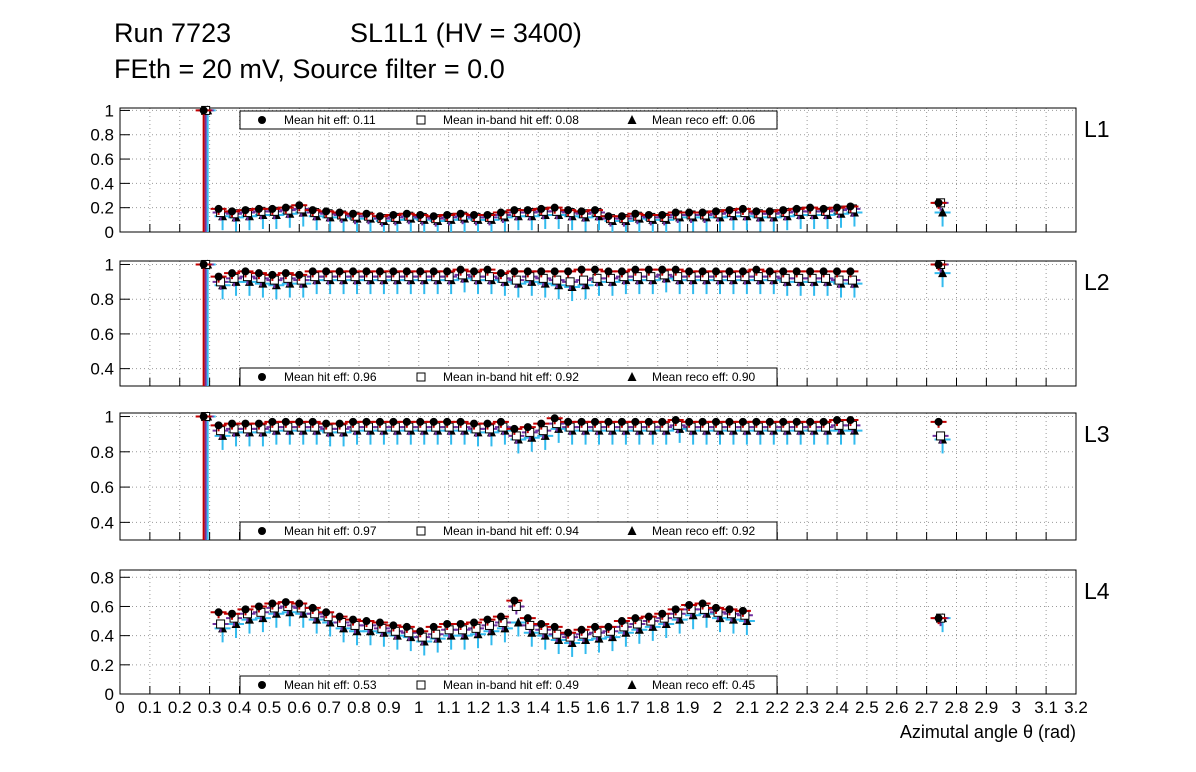  What do you see at coordinates (1097, 591) in the screenshot?
I see `panel-label: L4` at bounding box center [1097, 591].